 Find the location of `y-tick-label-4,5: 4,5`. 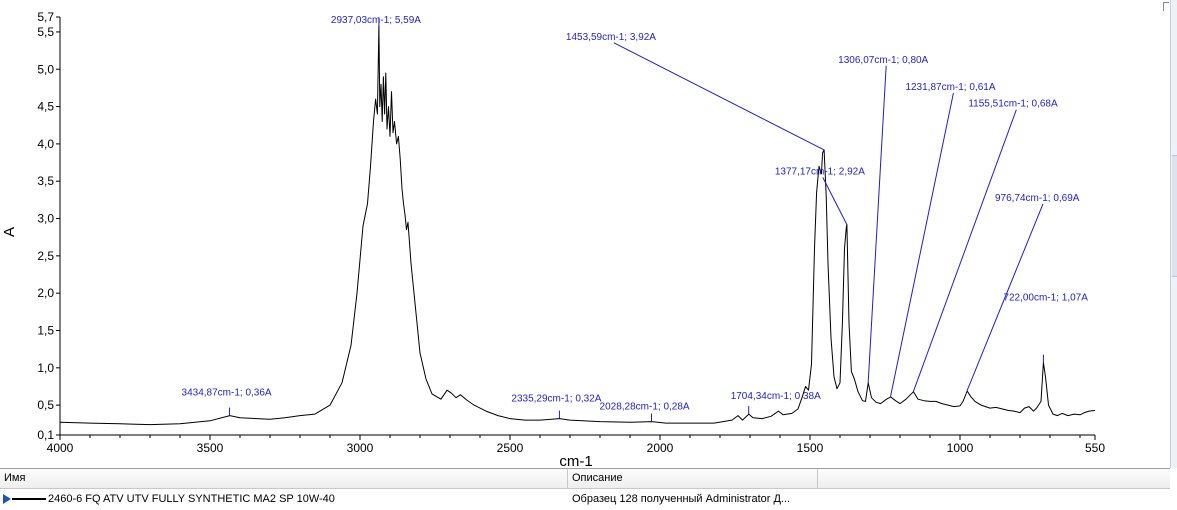

y-tick-label-4,5: 4,5 is located at coordinates (45, 107).